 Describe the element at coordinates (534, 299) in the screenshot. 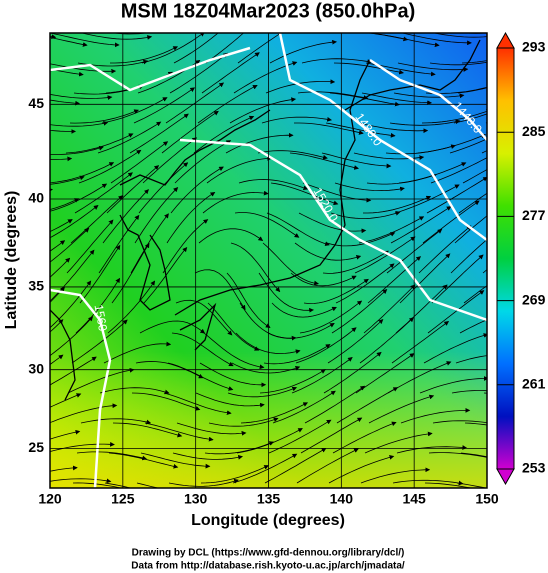

I see `colorbar-label: 269` at that location.